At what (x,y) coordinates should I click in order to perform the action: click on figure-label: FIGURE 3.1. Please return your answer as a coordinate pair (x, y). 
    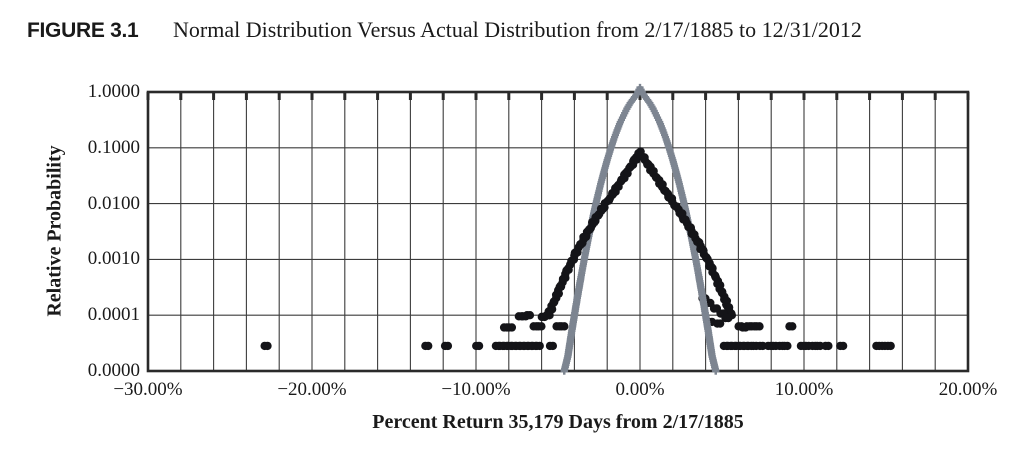
    Looking at the image, I should click on (83, 30).